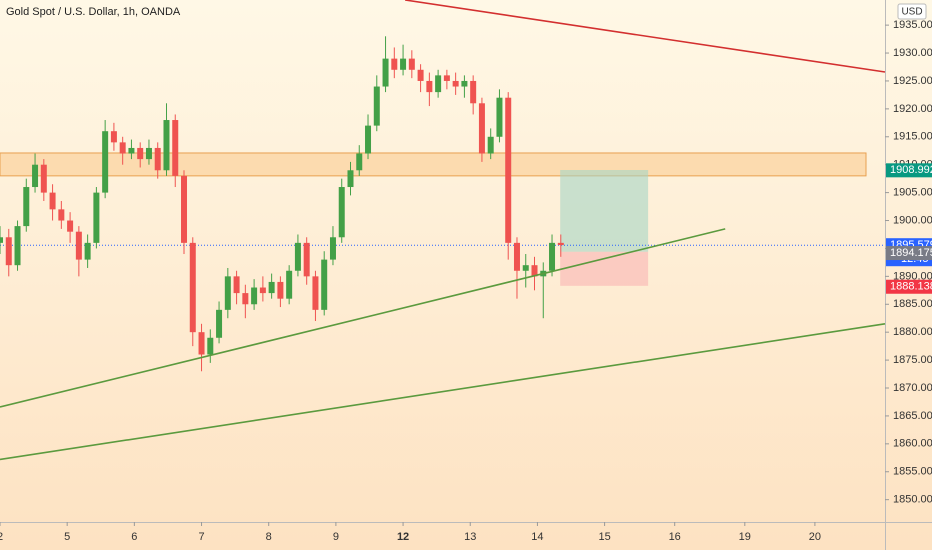  I want to click on x-tick-label: 6, so click(134, 537).